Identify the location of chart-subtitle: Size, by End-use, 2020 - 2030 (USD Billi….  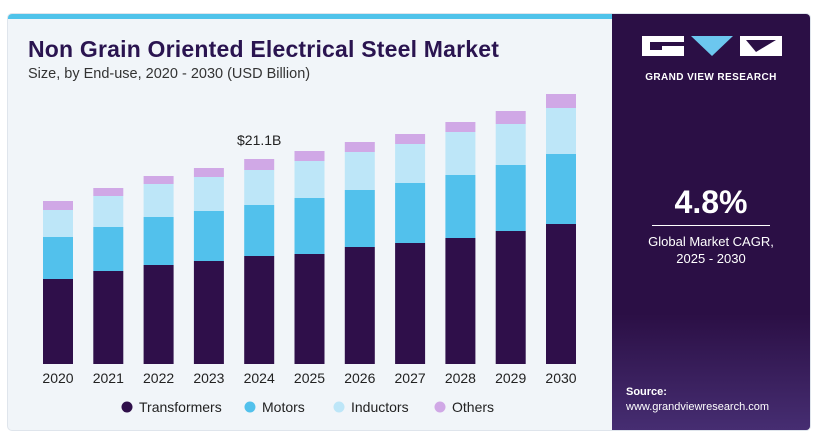
(169, 74).